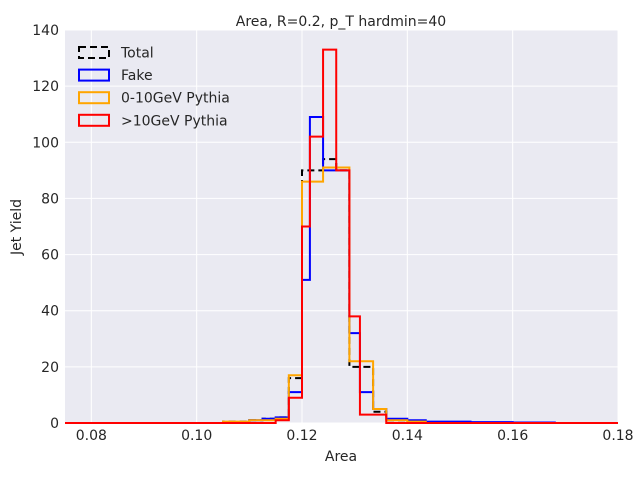 The height and width of the screenshot is (480, 640). I want to click on legend-label-3: >10GeV Pythia, so click(174, 121).